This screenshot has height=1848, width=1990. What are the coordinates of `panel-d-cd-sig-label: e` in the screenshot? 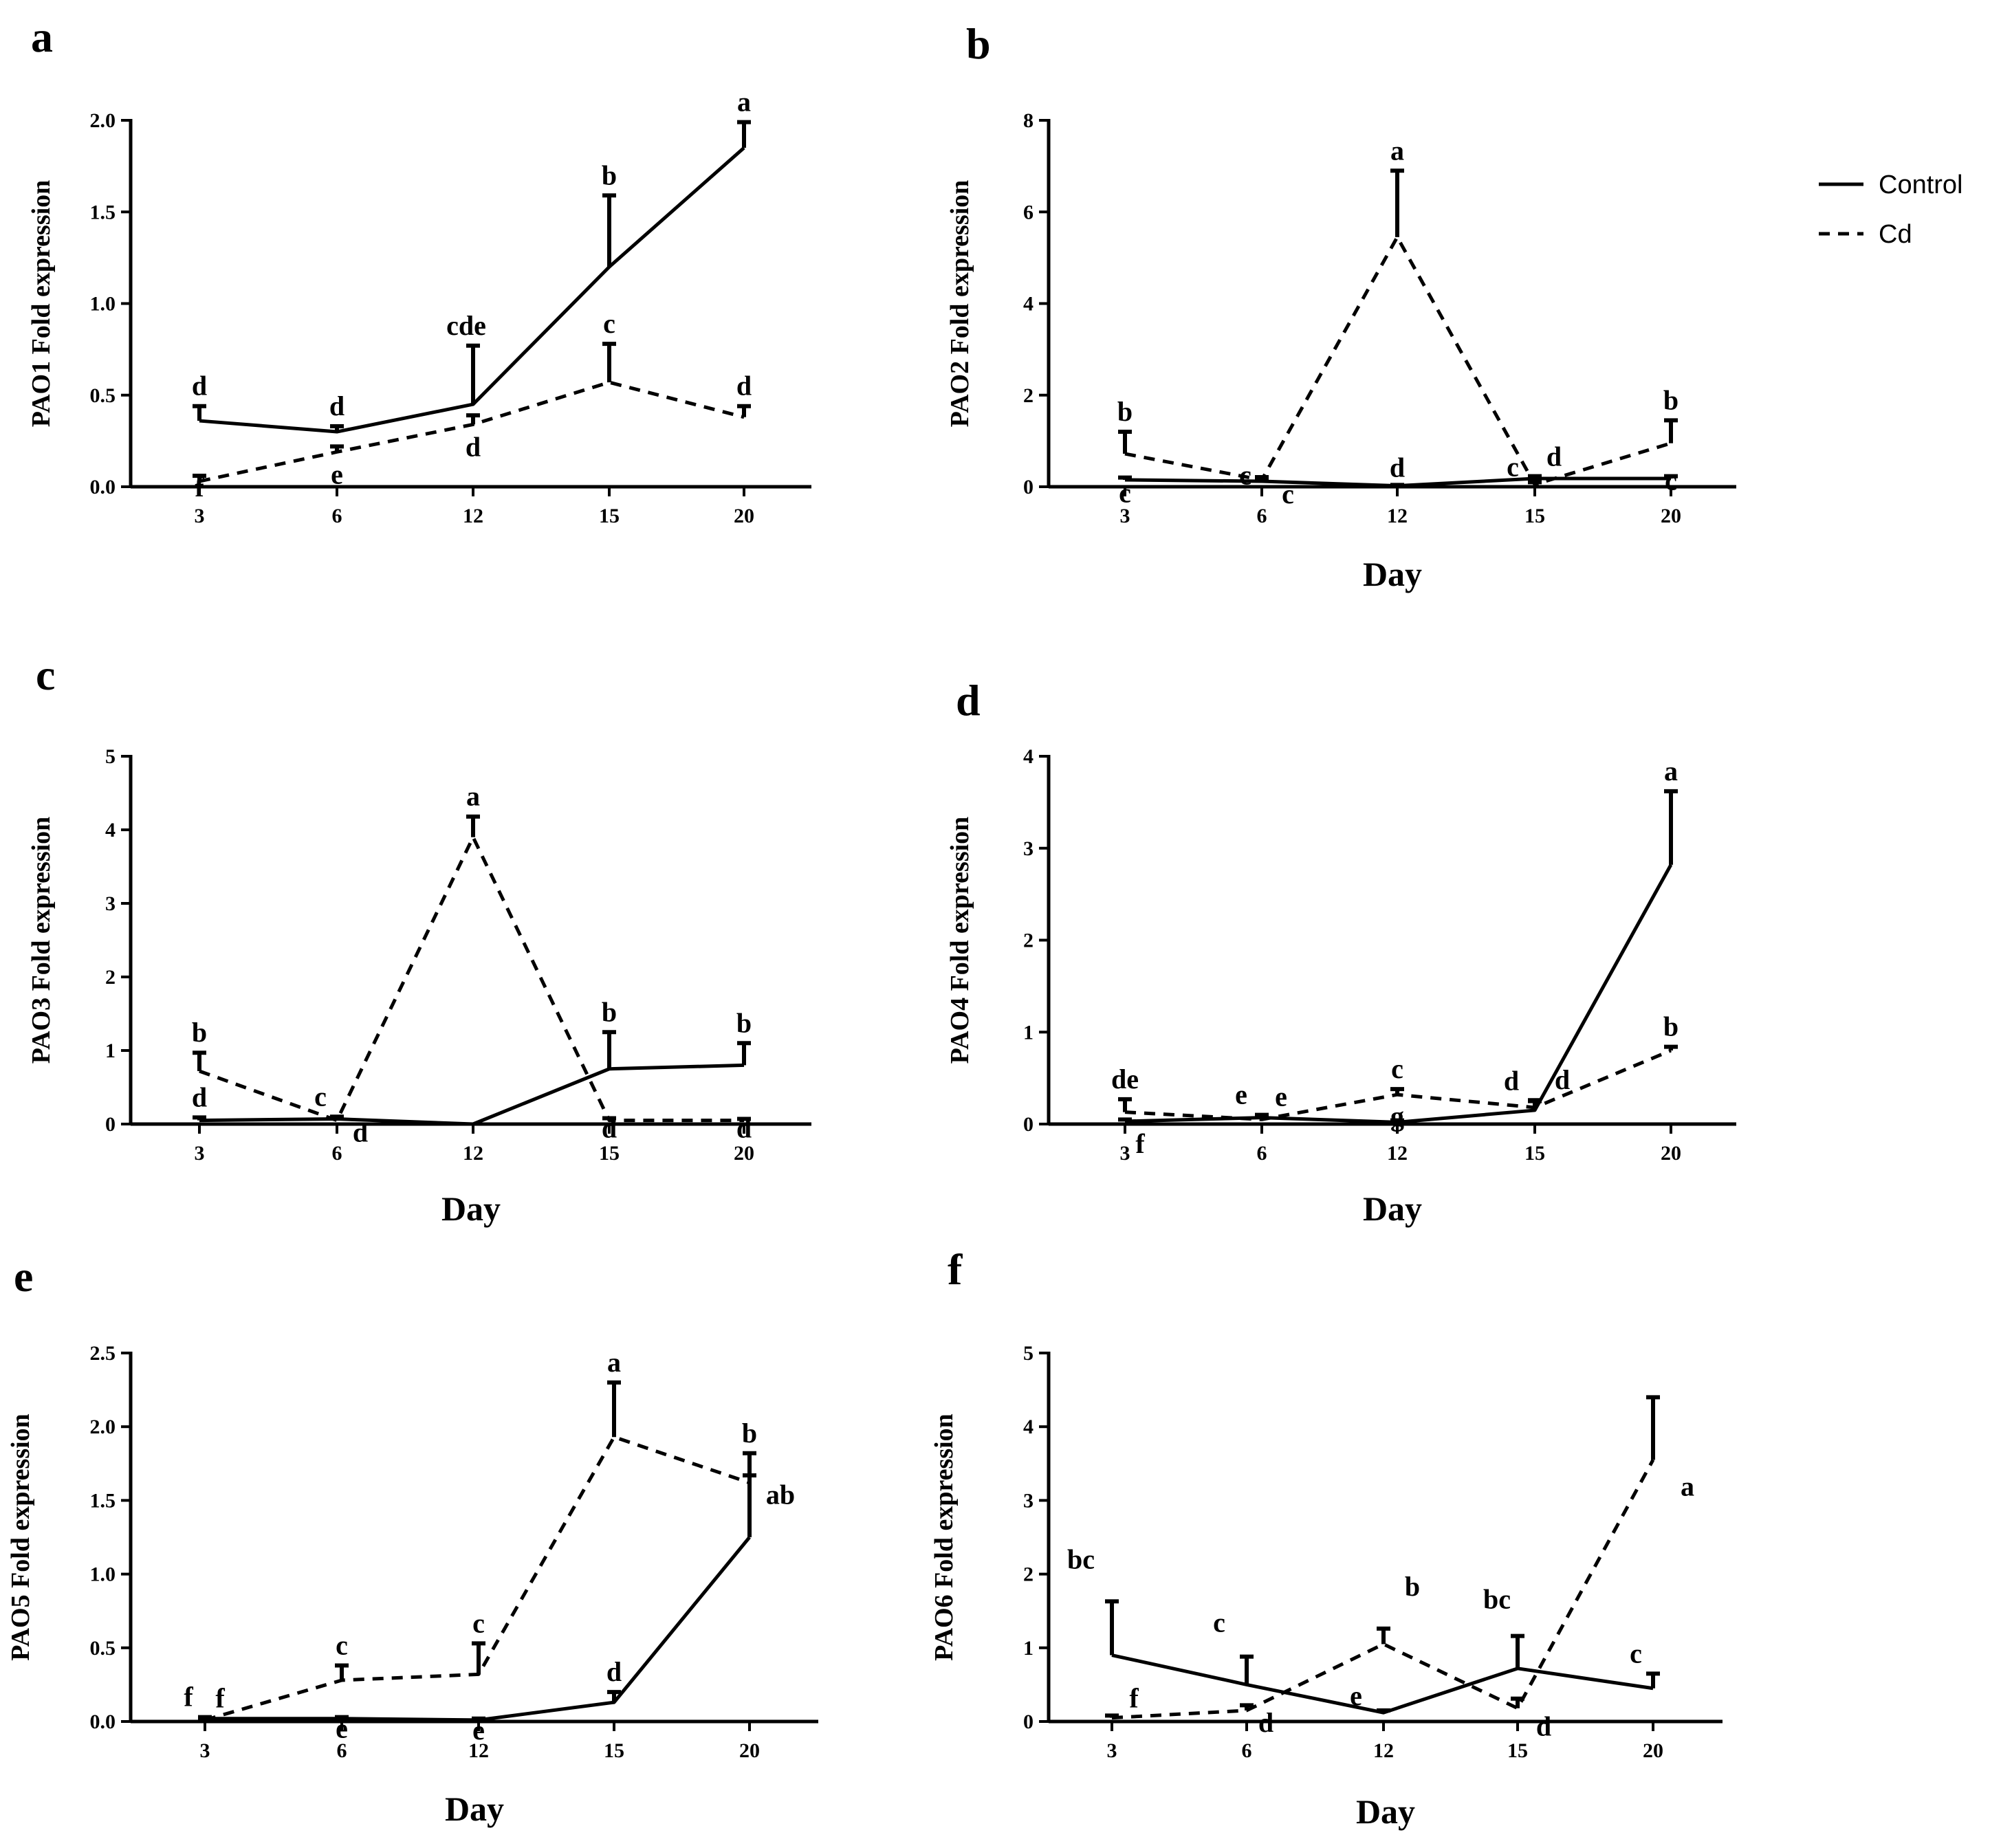 It's located at (1281, 1096).